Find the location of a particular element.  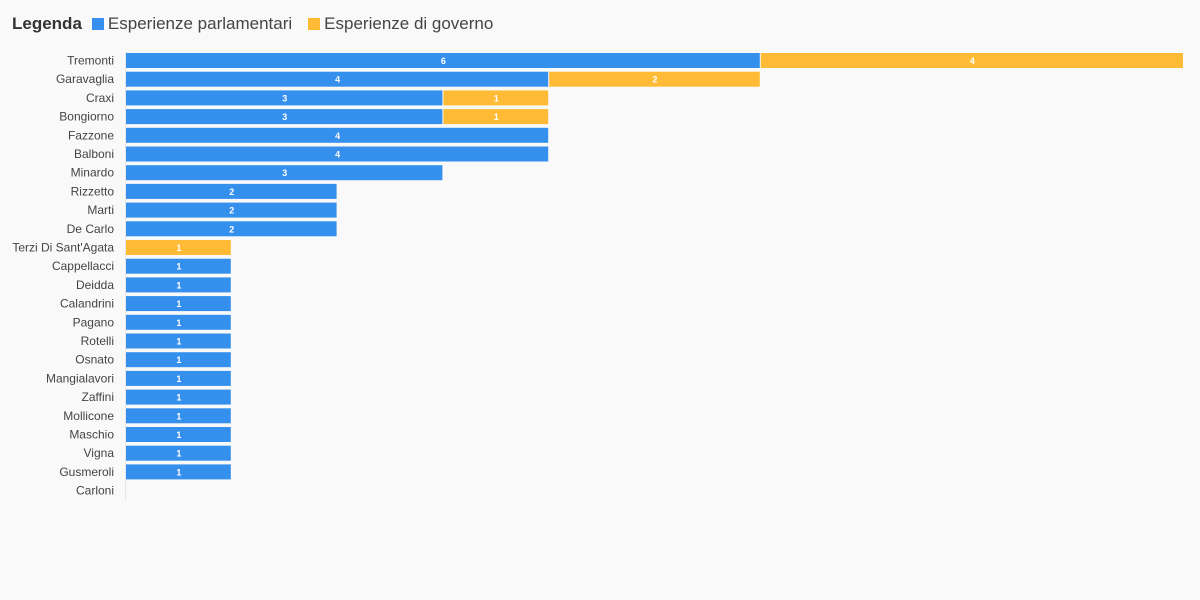

category-label: Garavaglia is located at coordinates (85, 79).